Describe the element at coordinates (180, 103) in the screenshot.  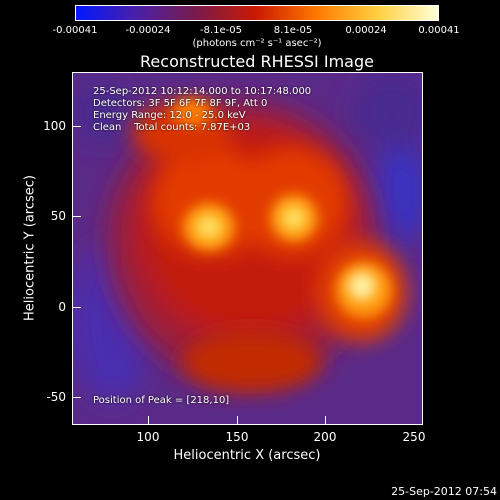
I see `detectors-annotation: Detectors: 3F 5F 6F 7F 8F 9F, Att 0` at that location.